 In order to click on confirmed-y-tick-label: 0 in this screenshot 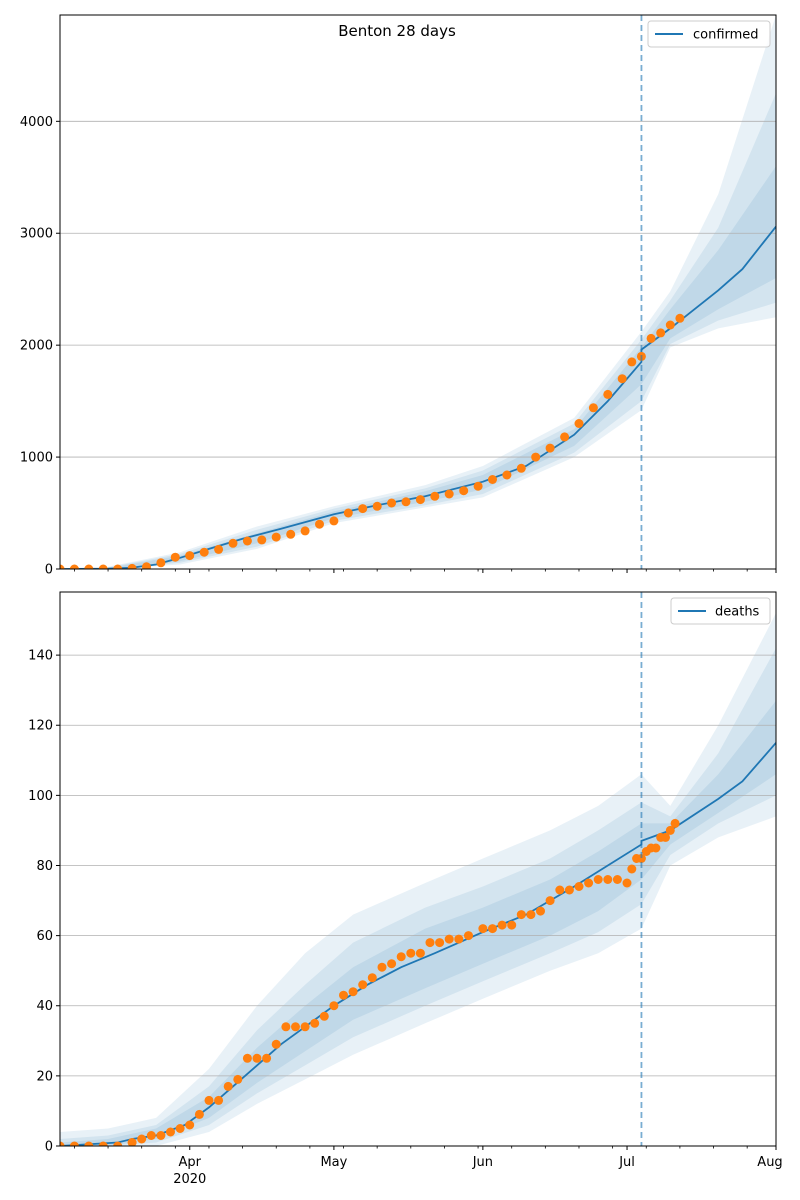, I will do `click(49, 570)`.